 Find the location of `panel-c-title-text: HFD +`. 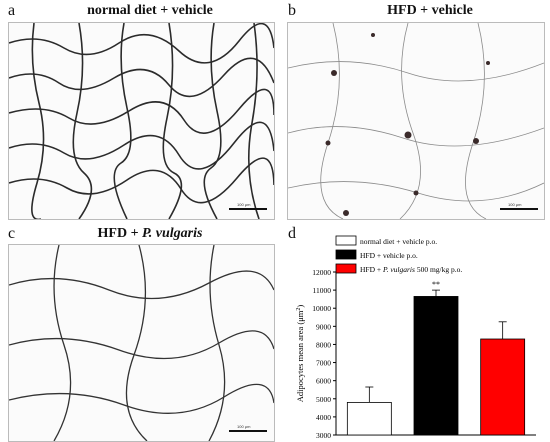

panel-c-title-text: HFD + is located at coordinates (120, 233).